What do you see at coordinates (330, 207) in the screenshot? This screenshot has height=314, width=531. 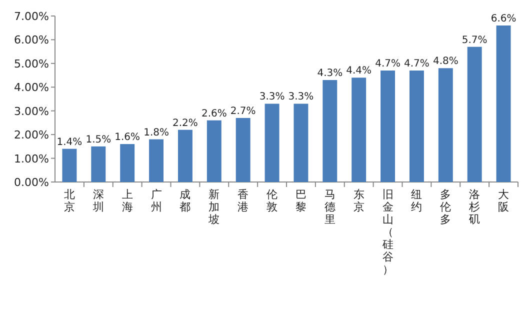 I see `x-tick-label: 马德里` at bounding box center [330, 207].